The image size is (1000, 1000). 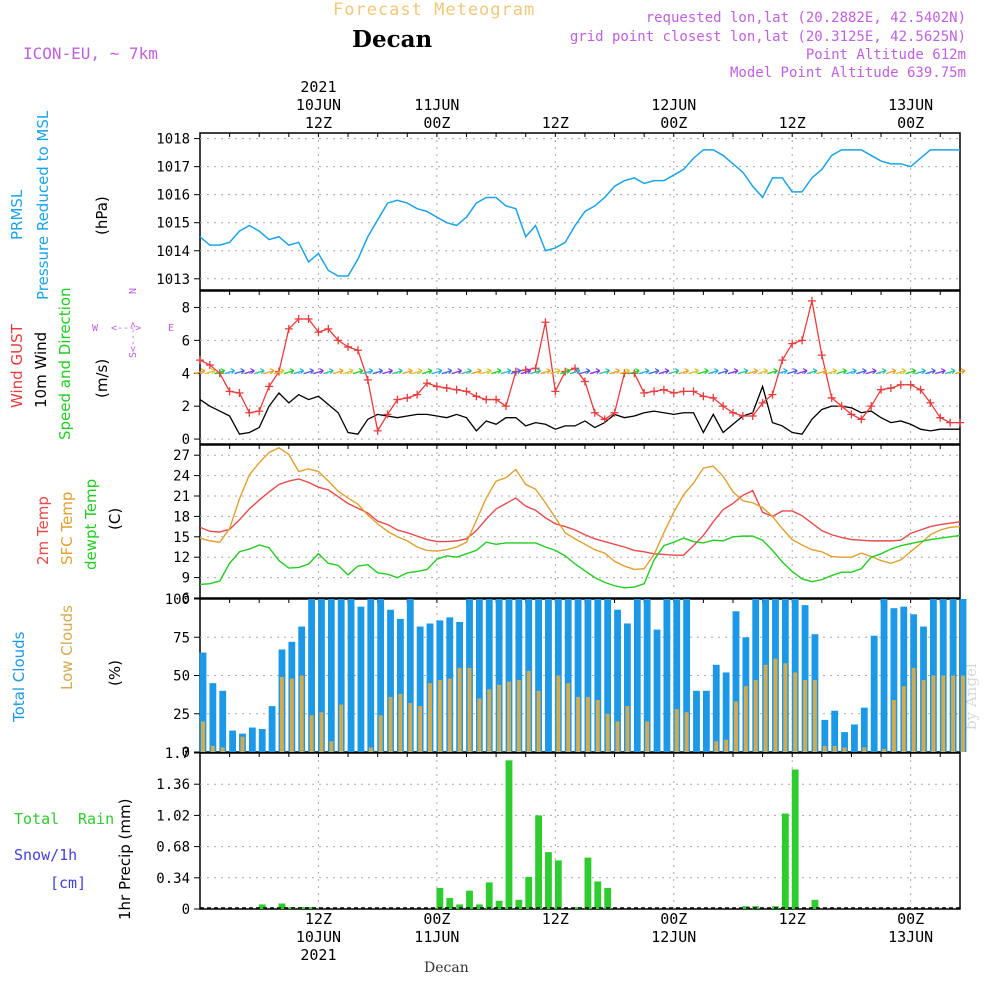 What do you see at coordinates (580, 561) in the screenshot?
I see `dewpt-series-line` at bounding box center [580, 561].